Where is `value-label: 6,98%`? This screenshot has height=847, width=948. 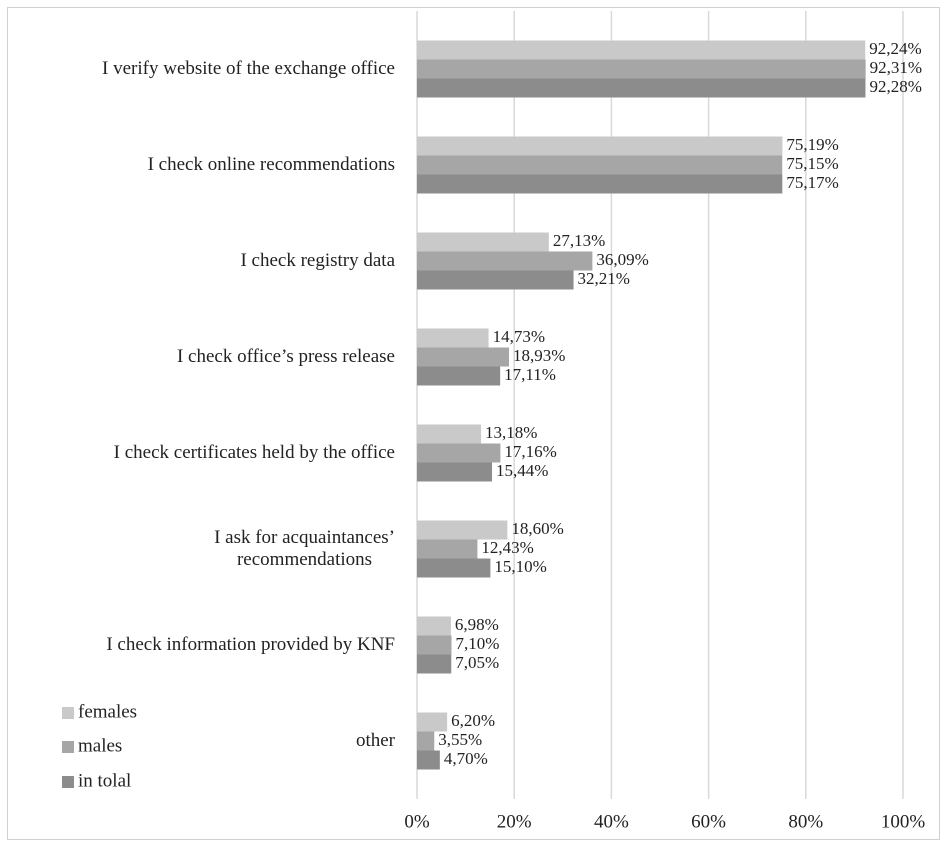
value-label: 6,98% is located at coordinates (477, 624).